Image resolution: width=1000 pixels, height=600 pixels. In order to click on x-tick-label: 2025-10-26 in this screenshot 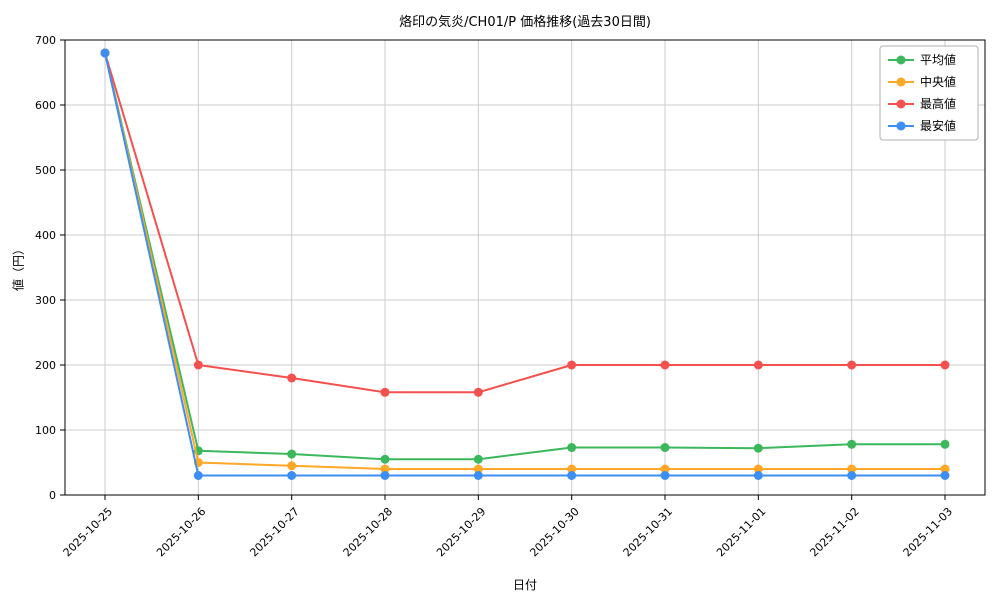, I will do `click(181, 532)`.